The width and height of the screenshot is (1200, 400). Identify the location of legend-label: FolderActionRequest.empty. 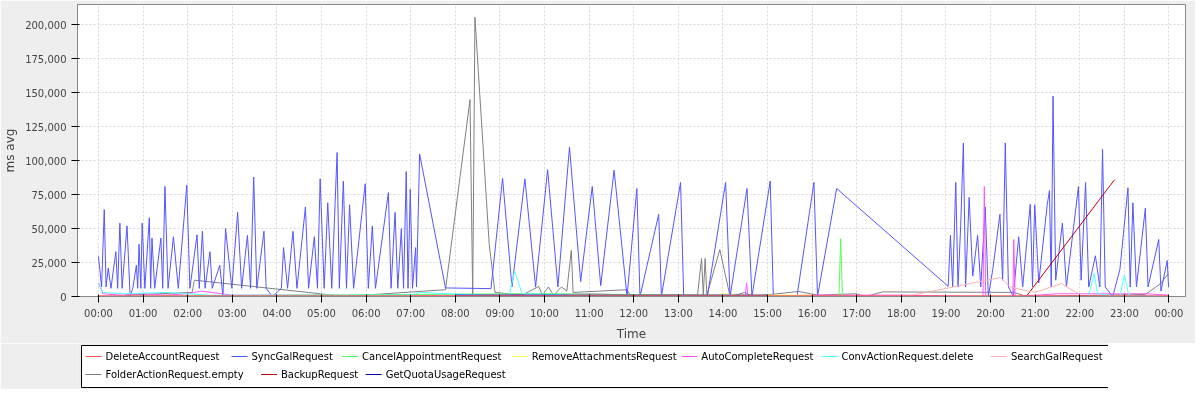
(174, 374).